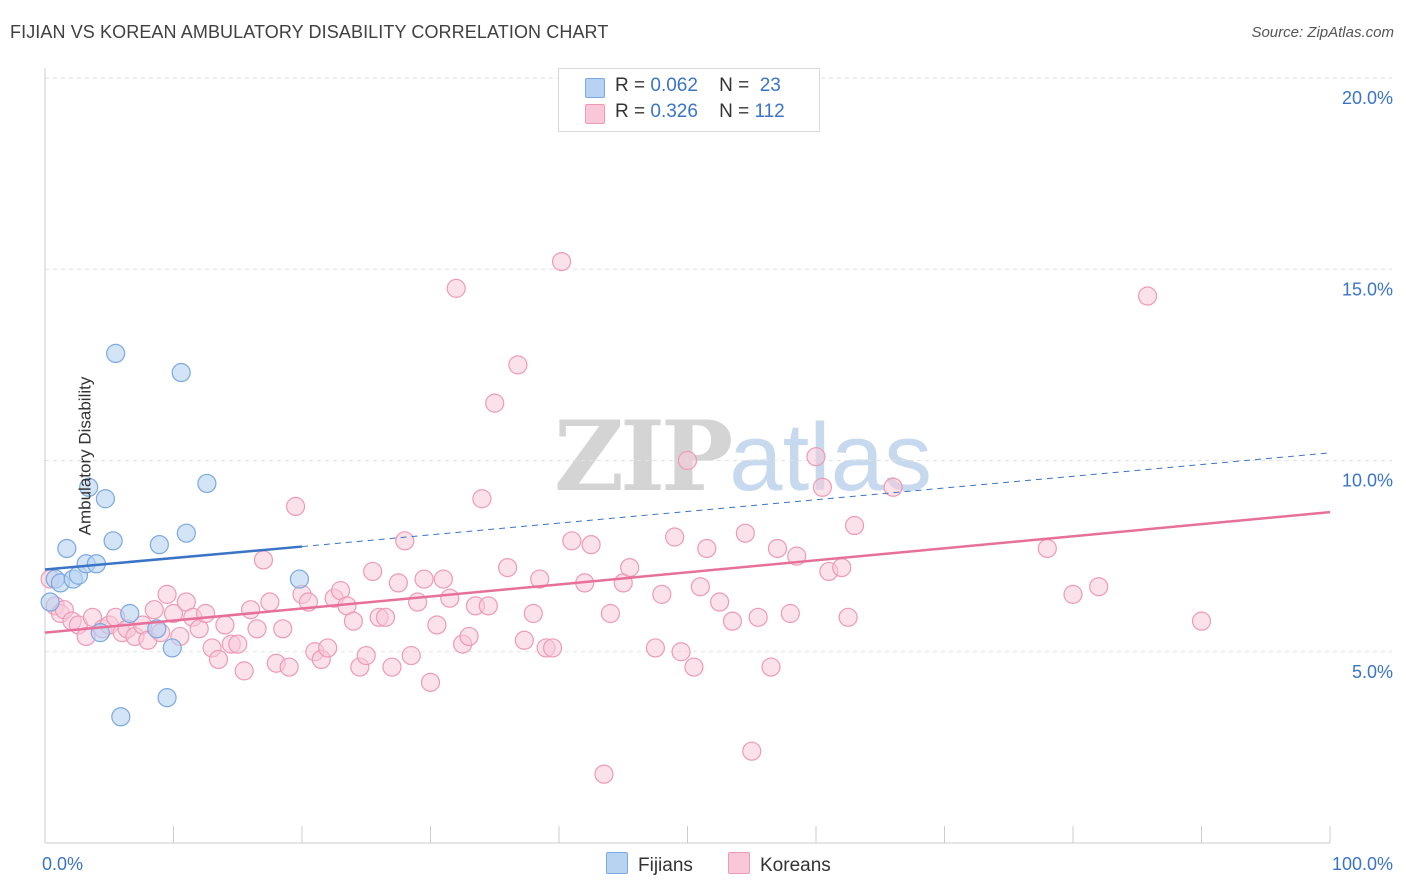 The height and width of the screenshot is (892, 1406). Describe the element at coordinates (734, 111) in the screenshot. I see `koreans-n-label: N =` at that location.